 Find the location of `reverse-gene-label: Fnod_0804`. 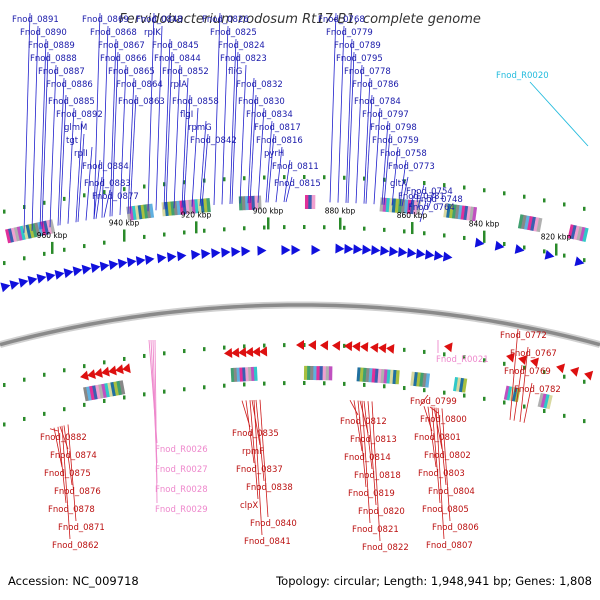

reverse-gene-label: Fnod_0804 is located at coordinates (451, 492).